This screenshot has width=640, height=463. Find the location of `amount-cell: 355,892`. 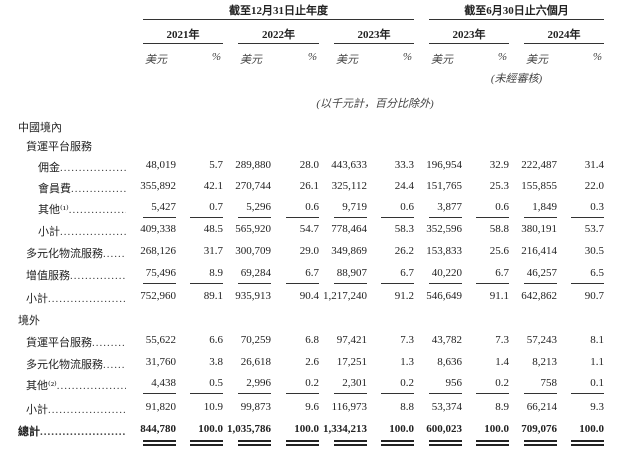

amount-cell: 355,892 is located at coordinates (158, 186).